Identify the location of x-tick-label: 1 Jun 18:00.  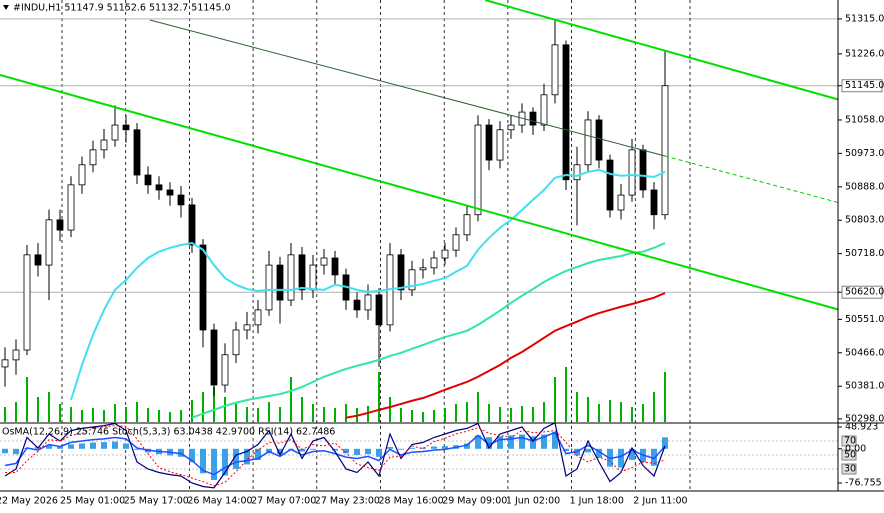
(597, 501).